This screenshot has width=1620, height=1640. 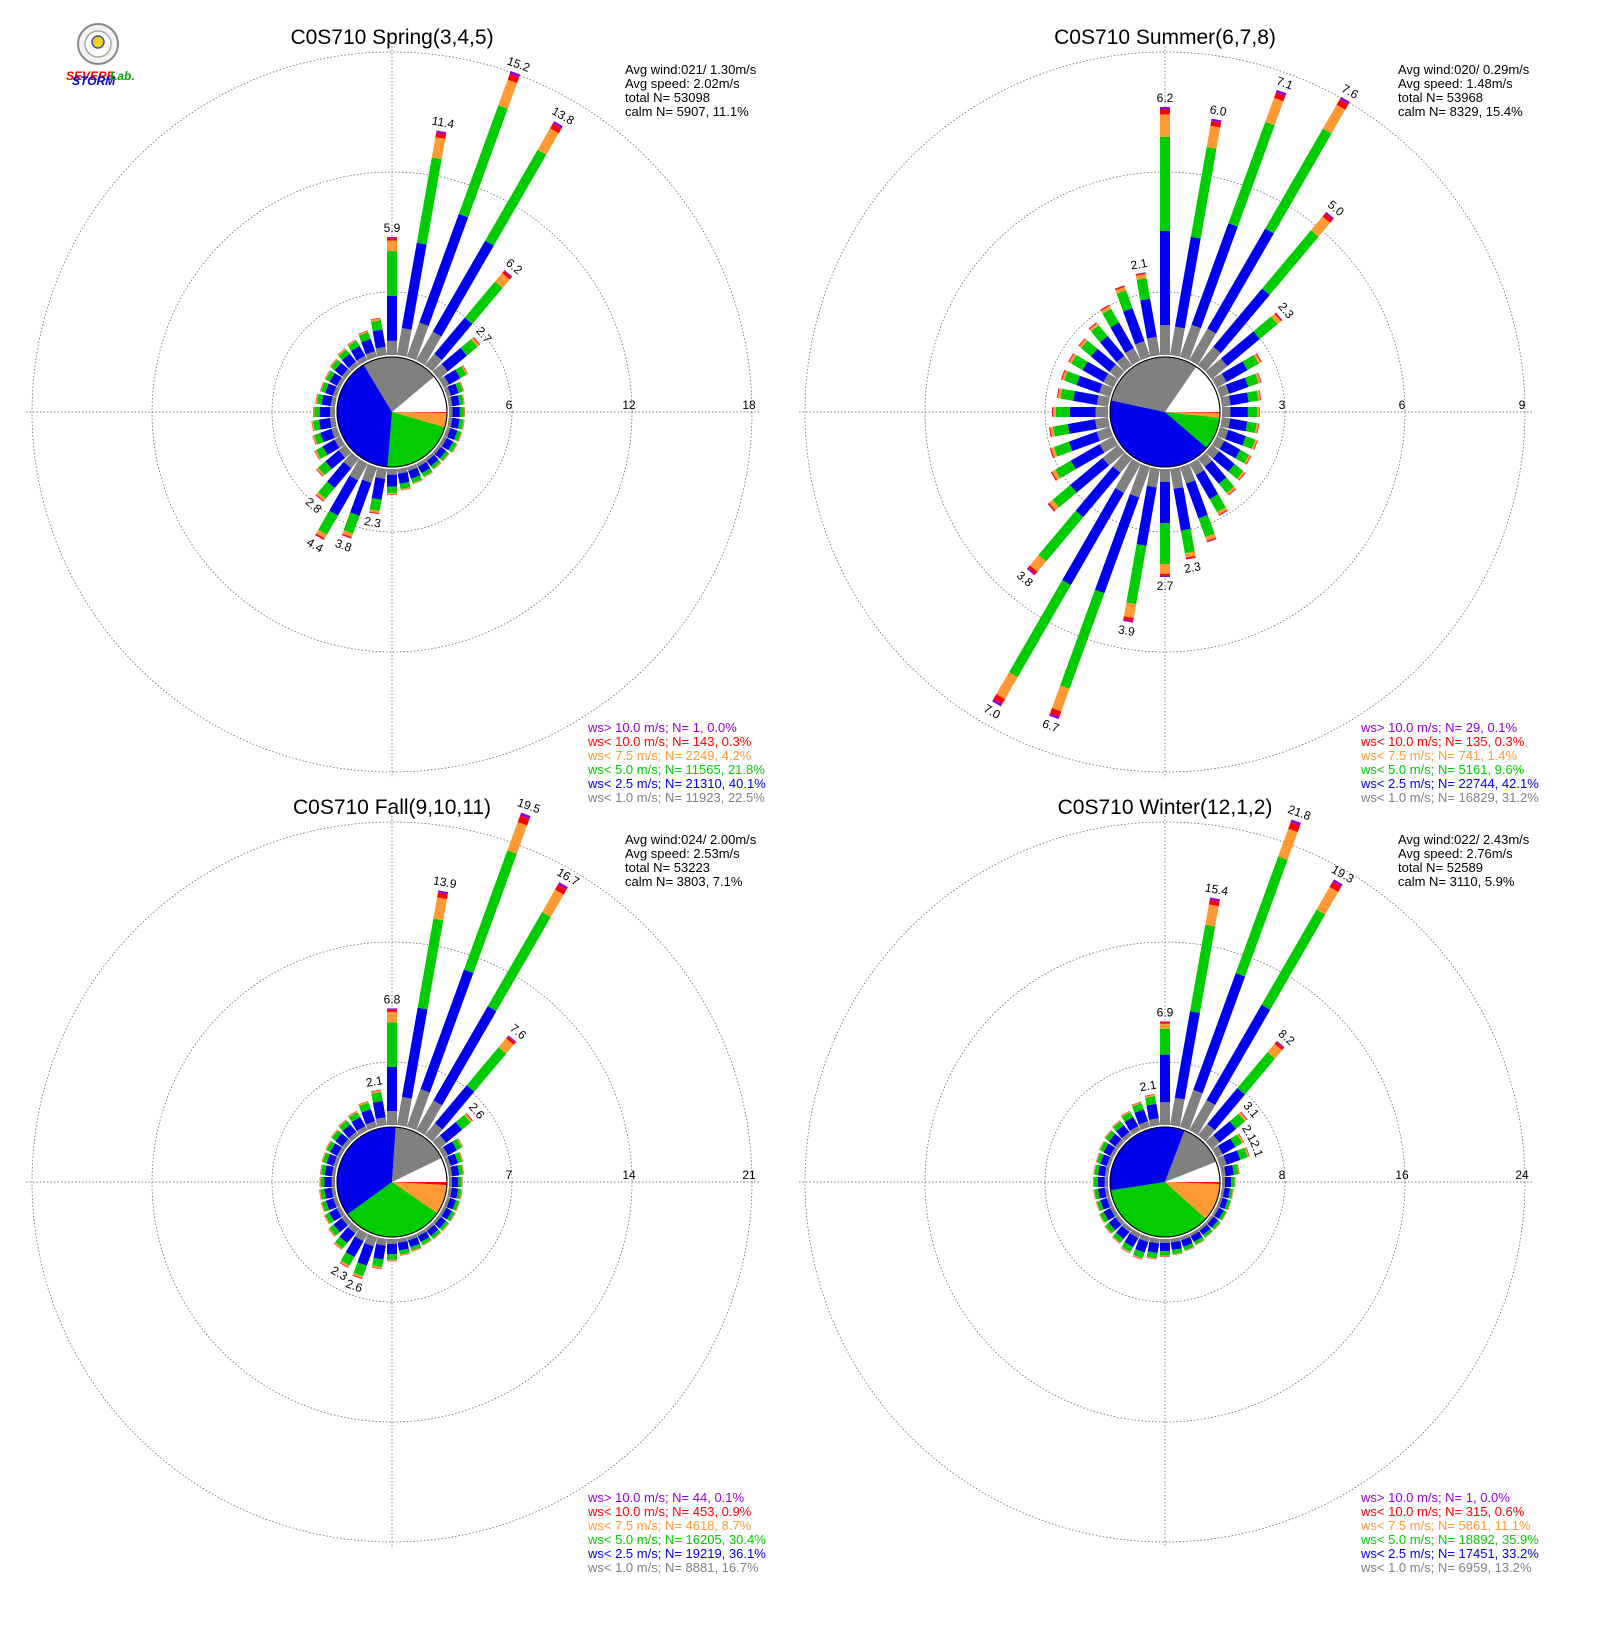 I want to click on stats-line: calm N= 3803, 7.1%, so click(x=684, y=881).